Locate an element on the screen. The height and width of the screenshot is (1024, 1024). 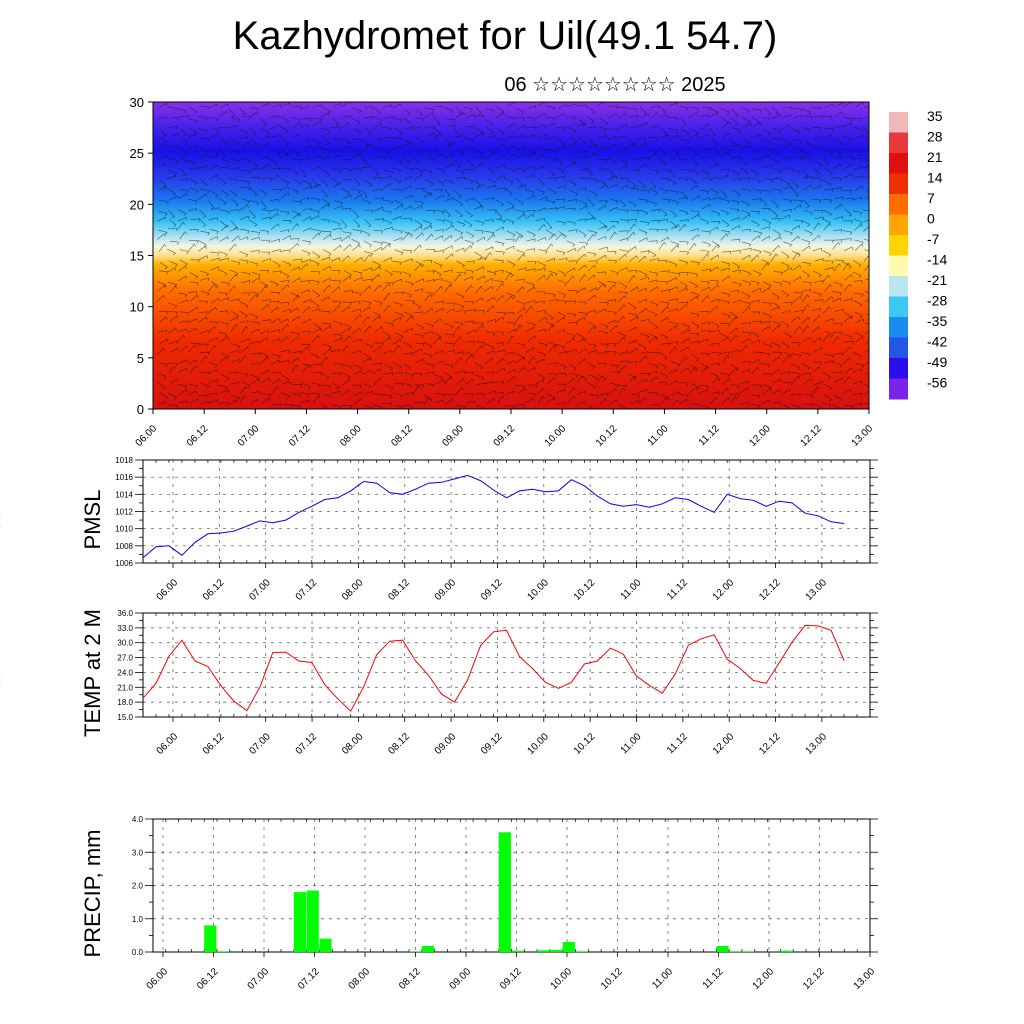
colorbar-swatch is located at coordinates (898, 225).